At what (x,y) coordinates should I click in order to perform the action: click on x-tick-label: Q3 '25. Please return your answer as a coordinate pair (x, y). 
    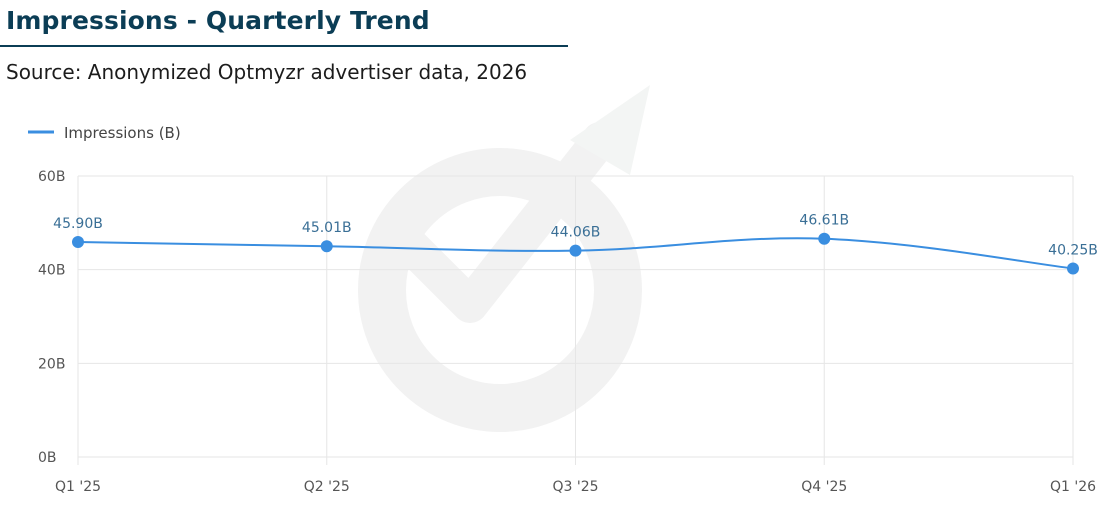
    Looking at the image, I should click on (575, 487).